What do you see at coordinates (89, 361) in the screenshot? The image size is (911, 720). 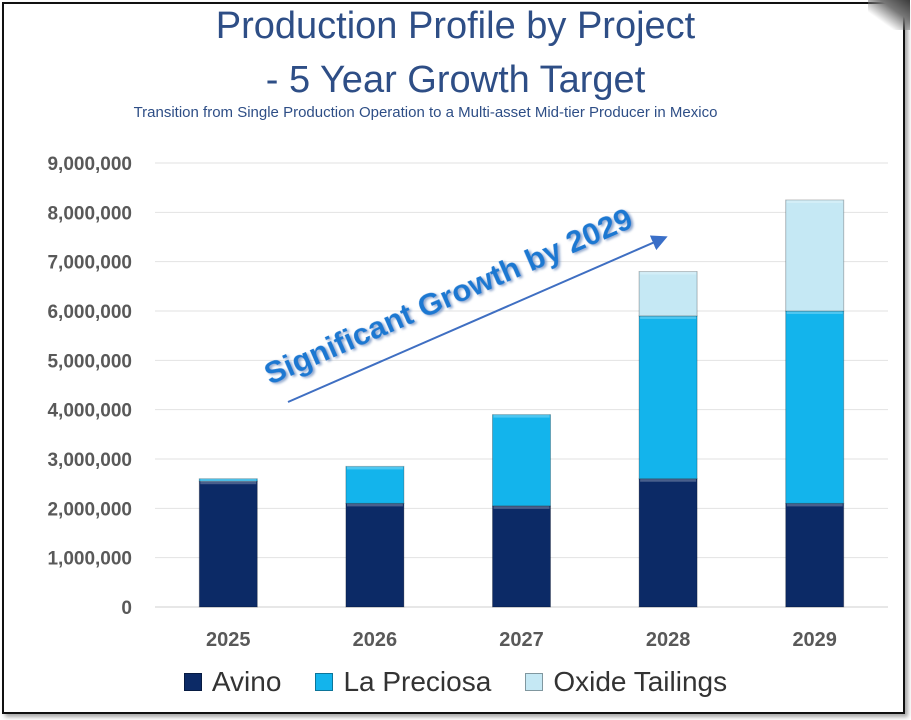 I see `y-tick-label: 5,000,000` at bounding box center [89, 361].